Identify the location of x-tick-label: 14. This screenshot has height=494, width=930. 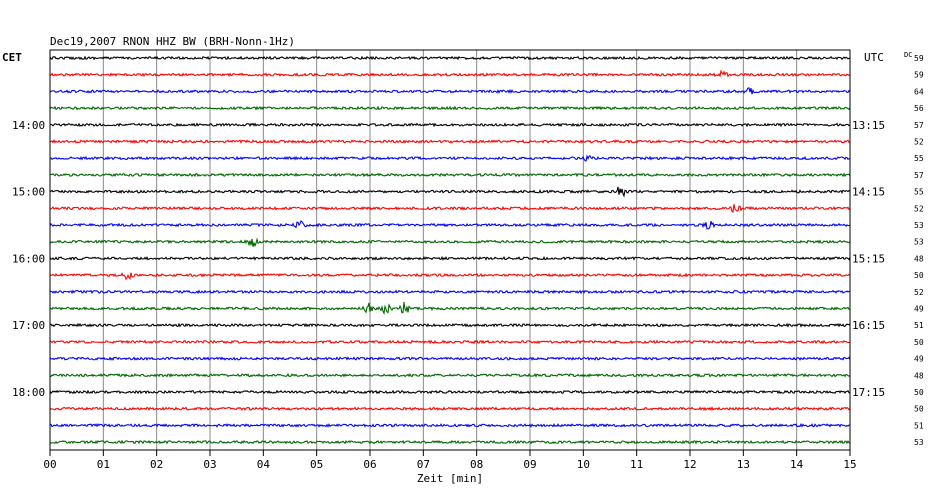
(797, 464).